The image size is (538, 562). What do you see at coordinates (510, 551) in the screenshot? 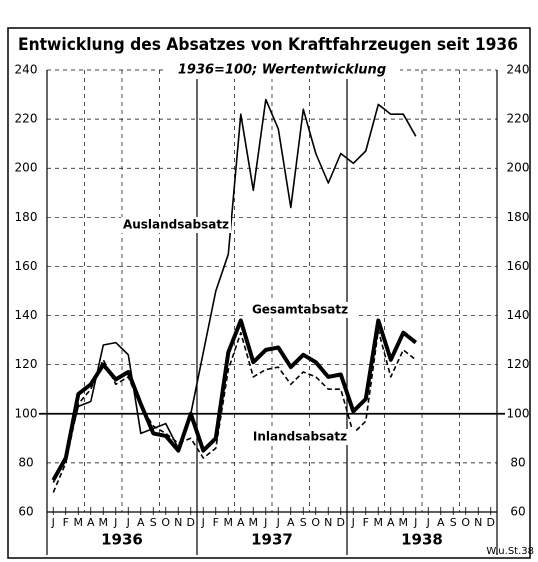
I see `source: W.u.St.38` at bounding box center [510, 551].